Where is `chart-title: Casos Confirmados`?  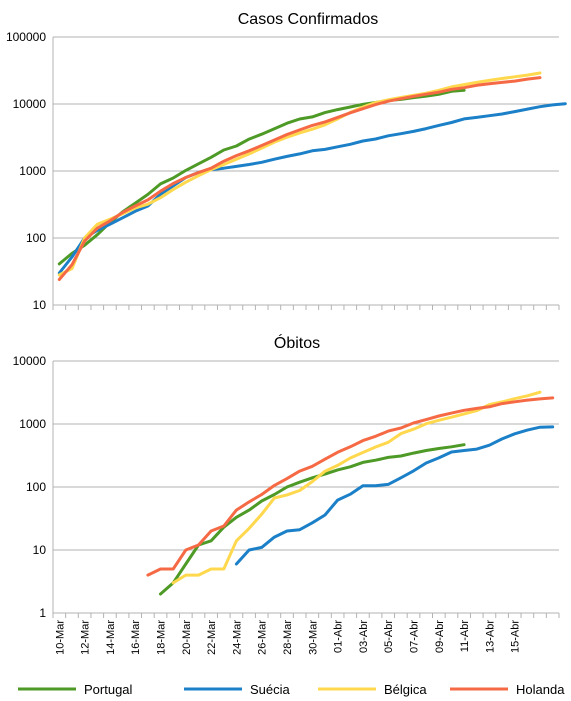
chart-title: Casos Confirmados is located at coordinates (308, 19).